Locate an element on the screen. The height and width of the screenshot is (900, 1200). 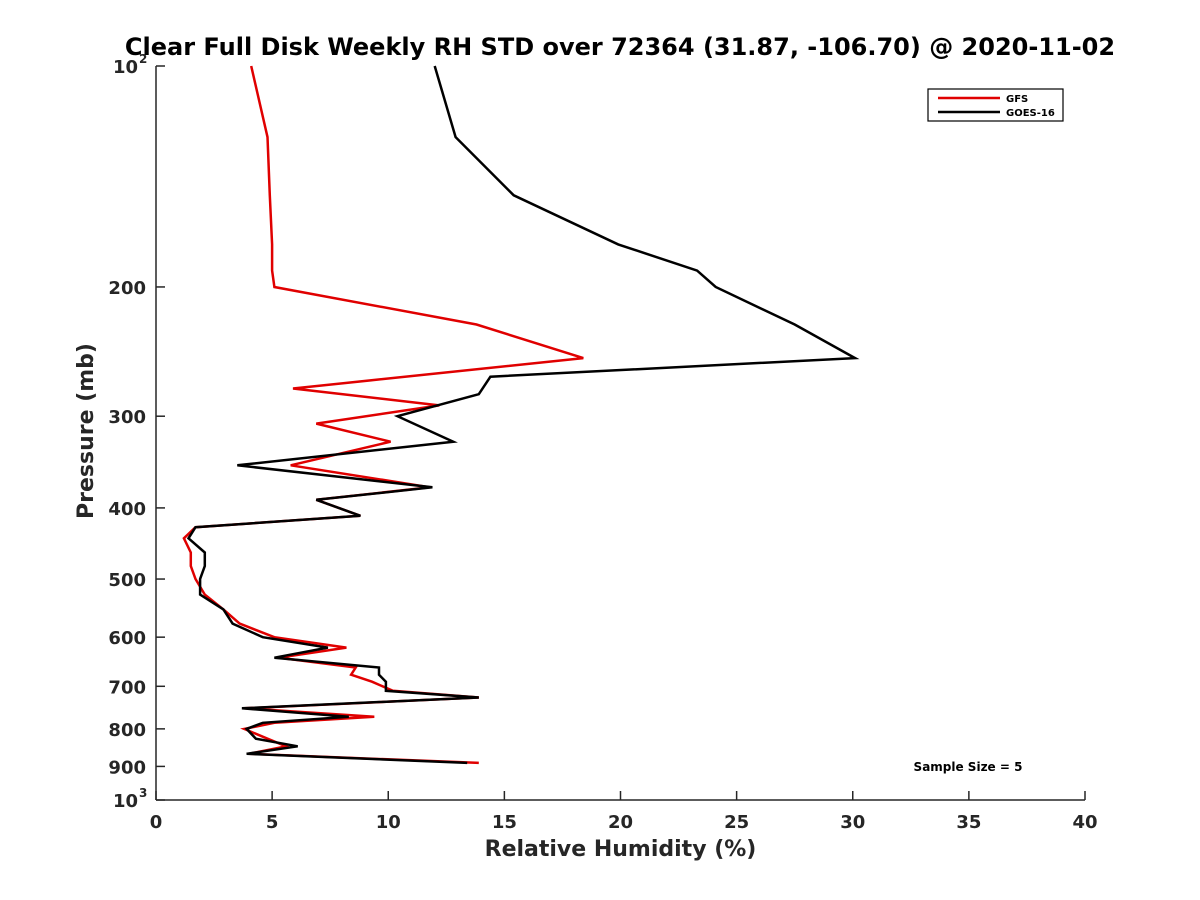
x-tick-label: 15 is located at coordinates (504, 822).